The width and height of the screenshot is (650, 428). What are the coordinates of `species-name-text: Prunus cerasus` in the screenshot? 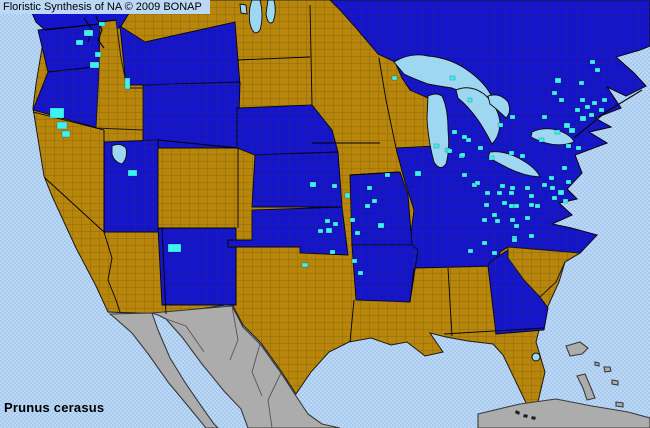 It's located at (54, 407).